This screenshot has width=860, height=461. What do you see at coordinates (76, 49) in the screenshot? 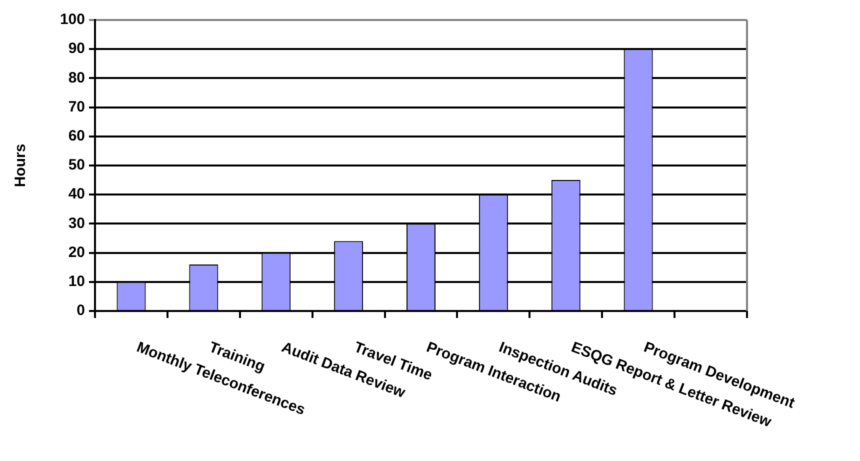
I see `y-tick-label: 90` at bounding box center [76, 49].